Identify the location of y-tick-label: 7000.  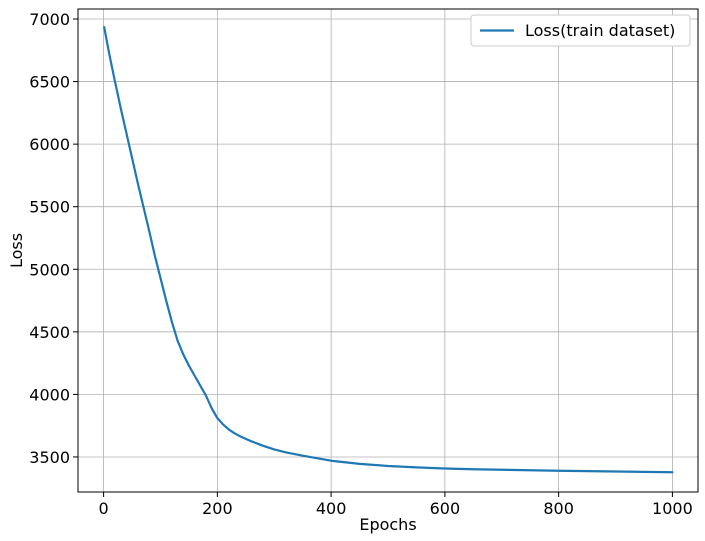
(49, 19).